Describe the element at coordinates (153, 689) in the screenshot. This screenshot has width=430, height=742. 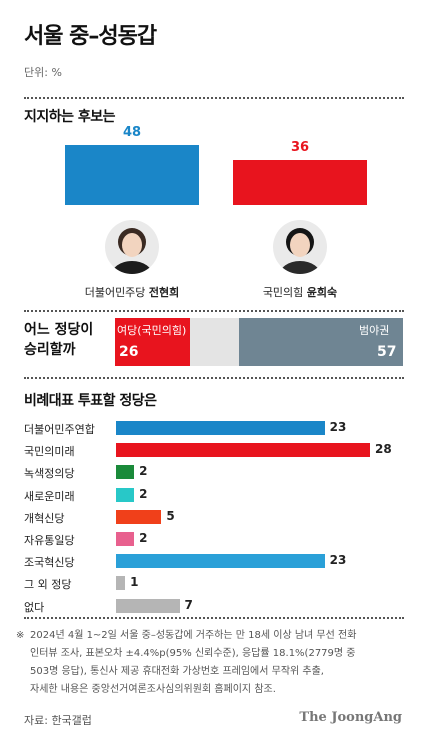
I see `note-line: 자세한 내용은 중앙선거여론조사심의위원회 홈페이지 참조.` at that location.